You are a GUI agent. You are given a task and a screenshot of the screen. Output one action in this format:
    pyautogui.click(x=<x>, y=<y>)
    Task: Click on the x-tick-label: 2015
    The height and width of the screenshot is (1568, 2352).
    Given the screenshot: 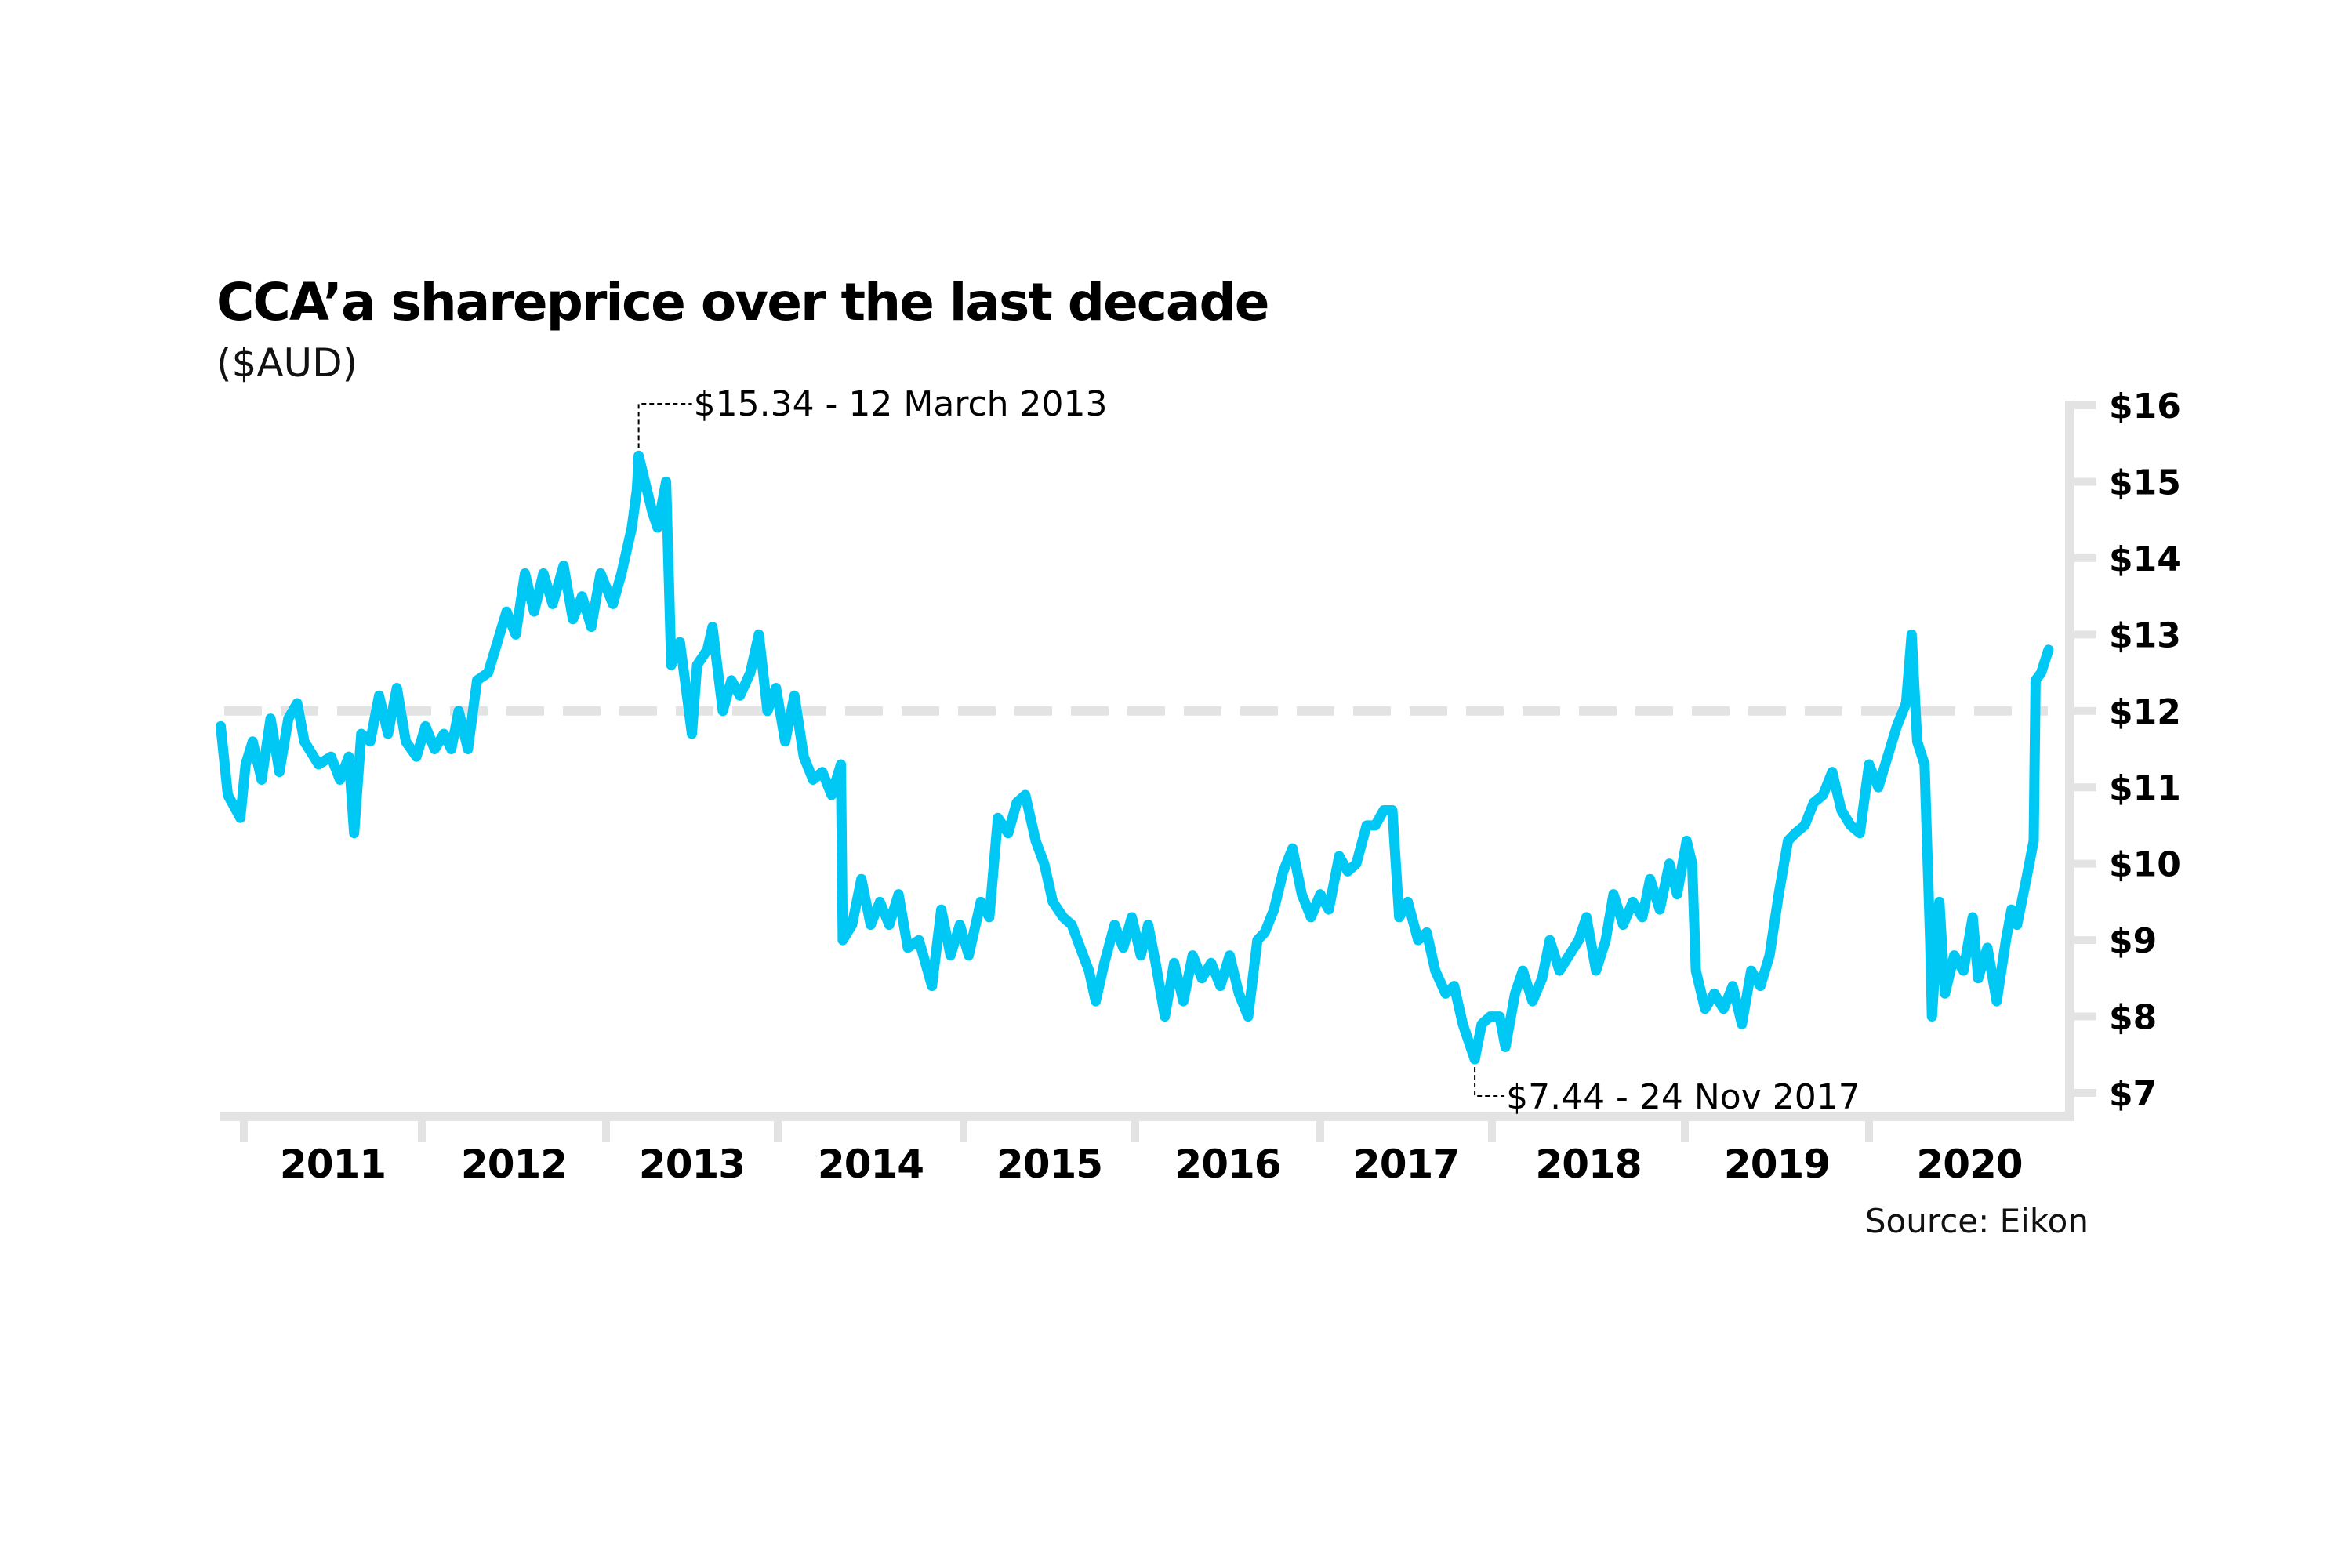 What is the action you would take?
    pyautogui.click(x=1049, y=1164)
    